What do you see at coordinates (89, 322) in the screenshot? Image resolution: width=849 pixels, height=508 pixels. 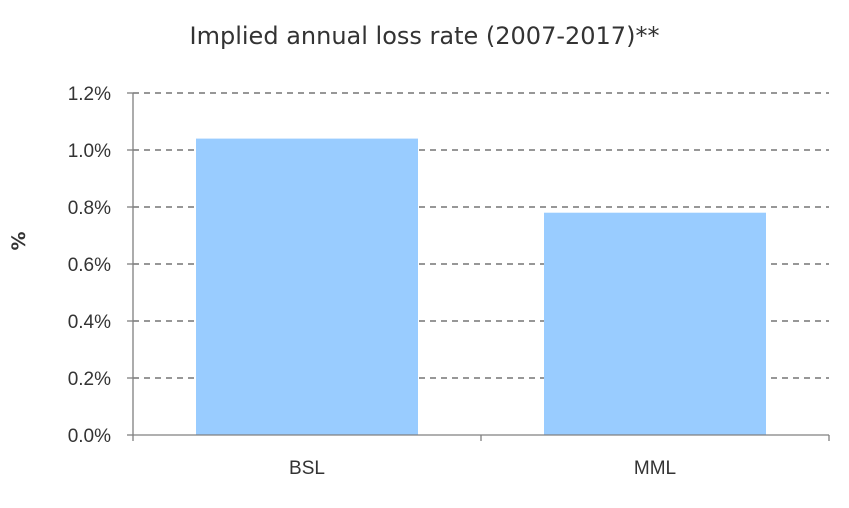 I see `y-tick-label: 0.4%` at bounding box center [89, 322].